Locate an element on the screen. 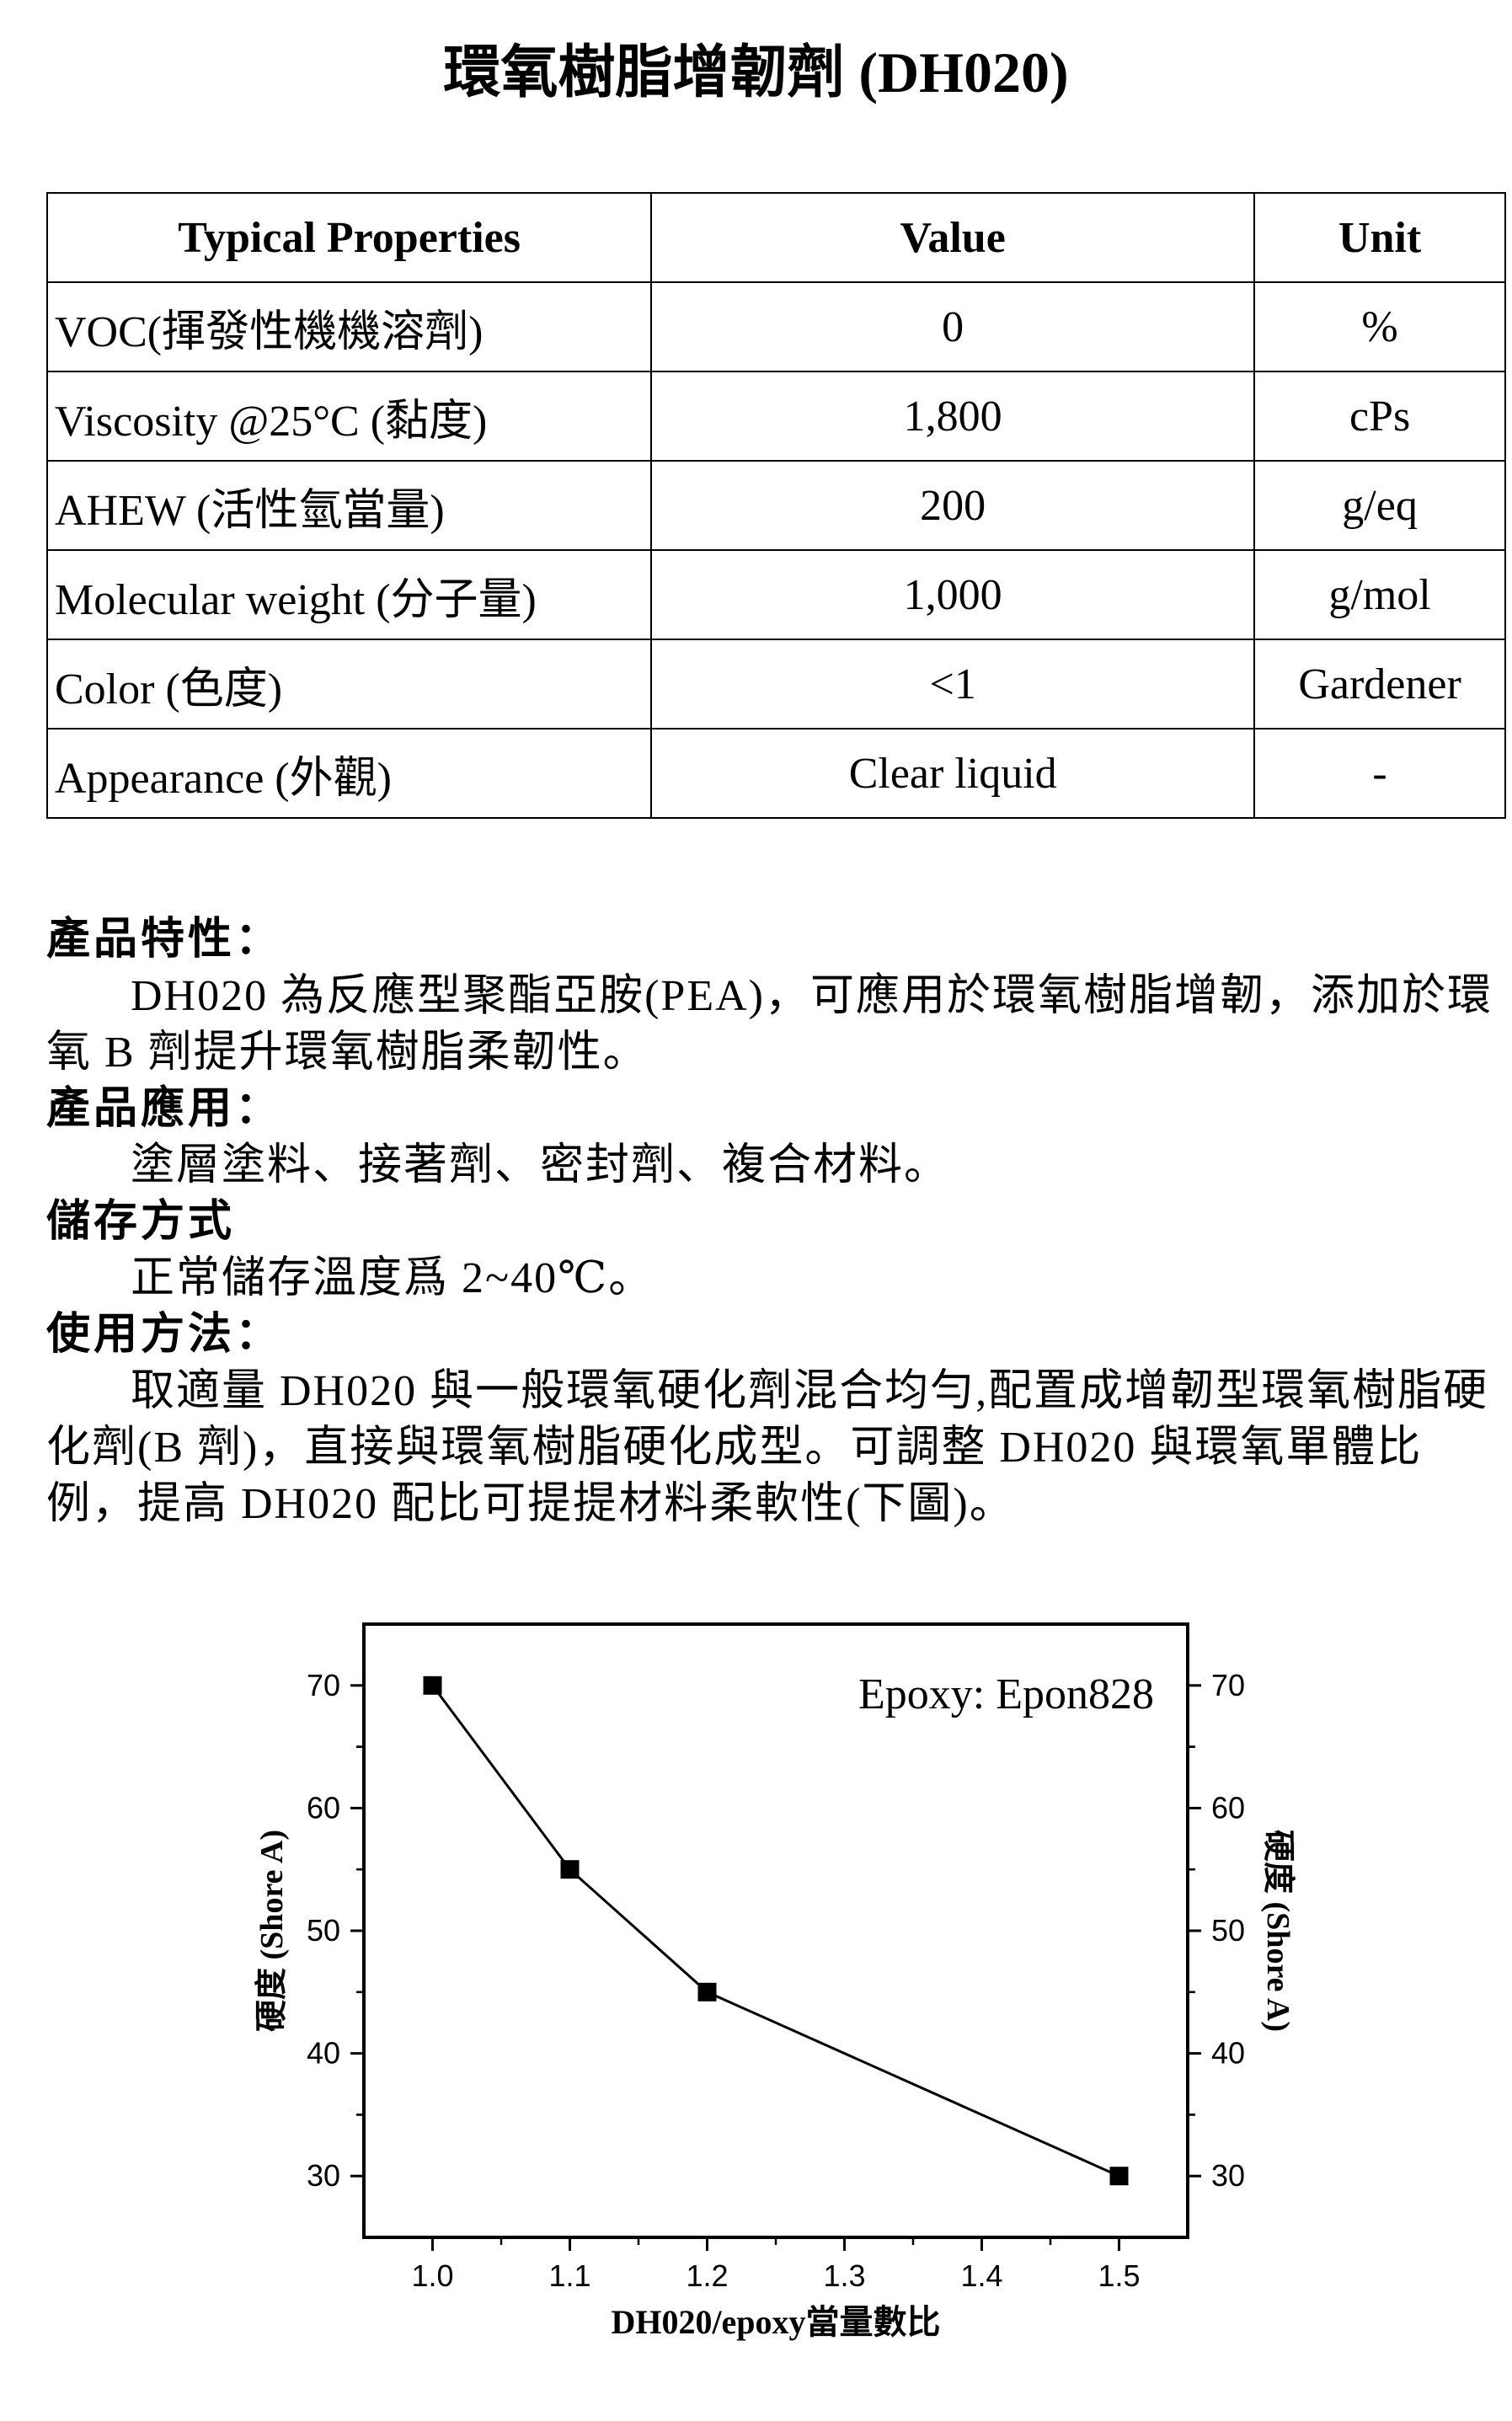  property-cell: Appearance (外觀) is located at coordinates (349, 773).